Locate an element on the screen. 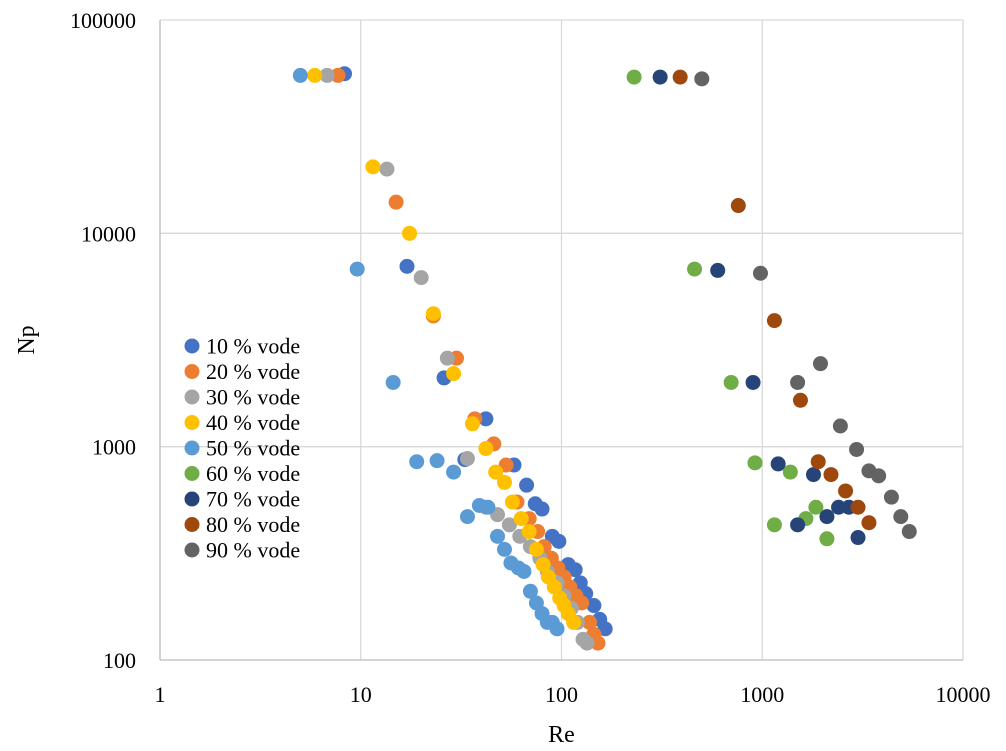 The width and height of the screenshot is (1006, 751). legend-label: 40 % vode is located at coordinates (253, 422).